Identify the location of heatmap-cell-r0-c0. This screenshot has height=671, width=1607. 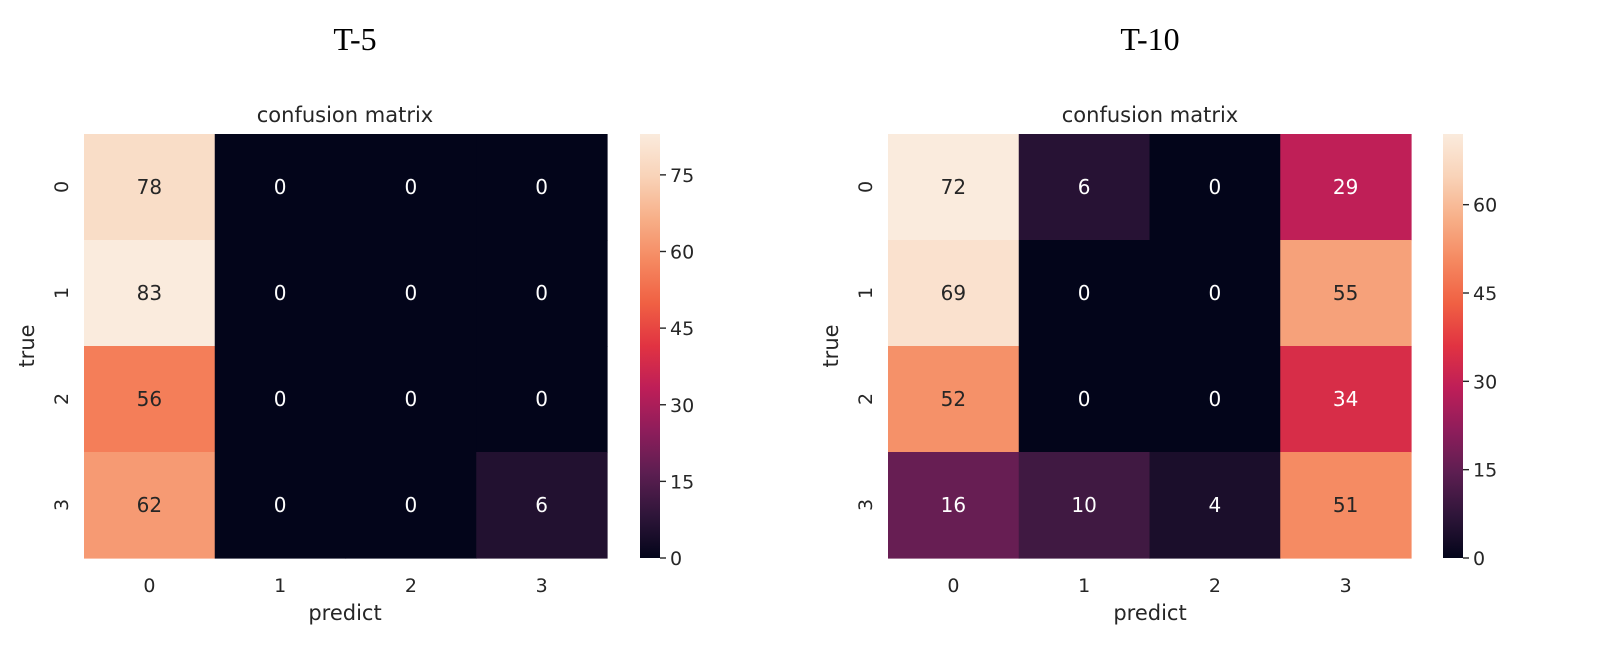
(150, 187).